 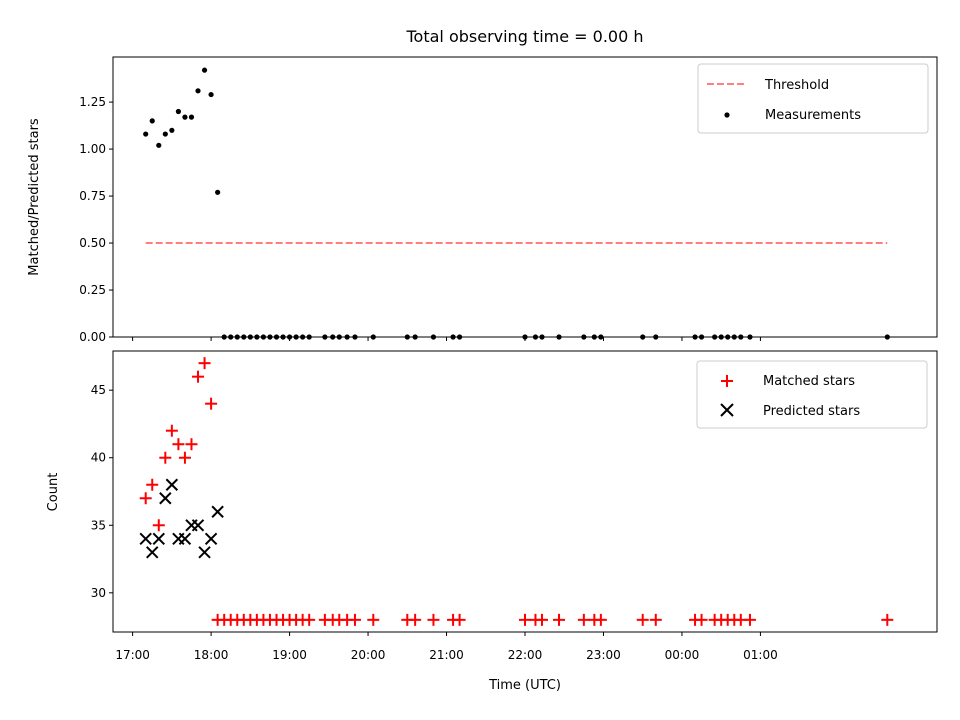 What do you see at coordinates (211, 655) in the screenshot?
I see `xtick-label: 18:00` at bounding box center [211, 655].